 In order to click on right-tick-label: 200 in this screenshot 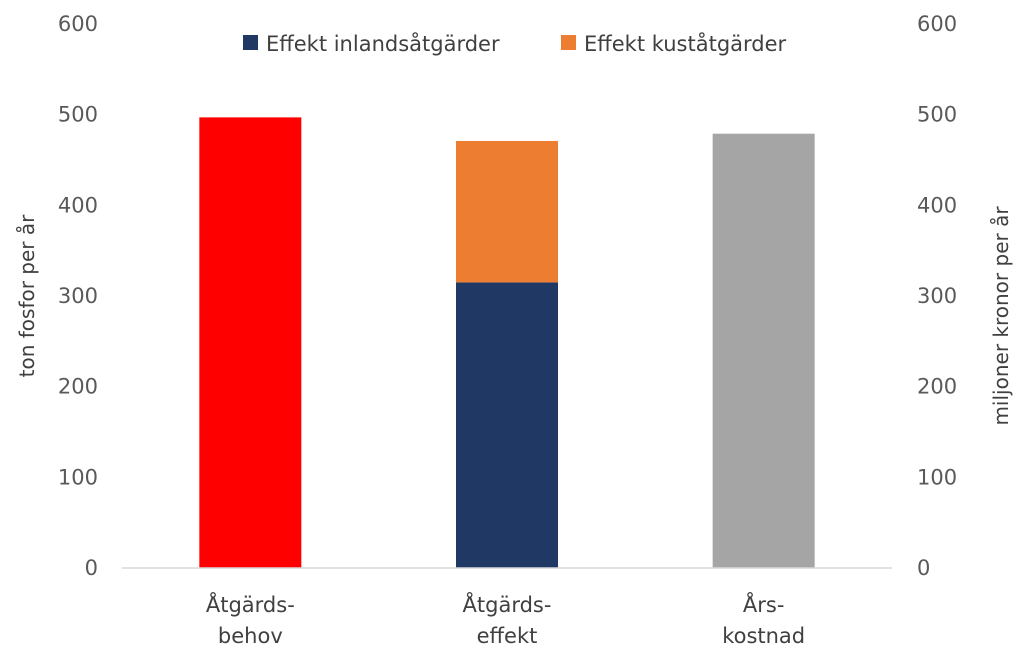, I will do `click(937, 387)`.